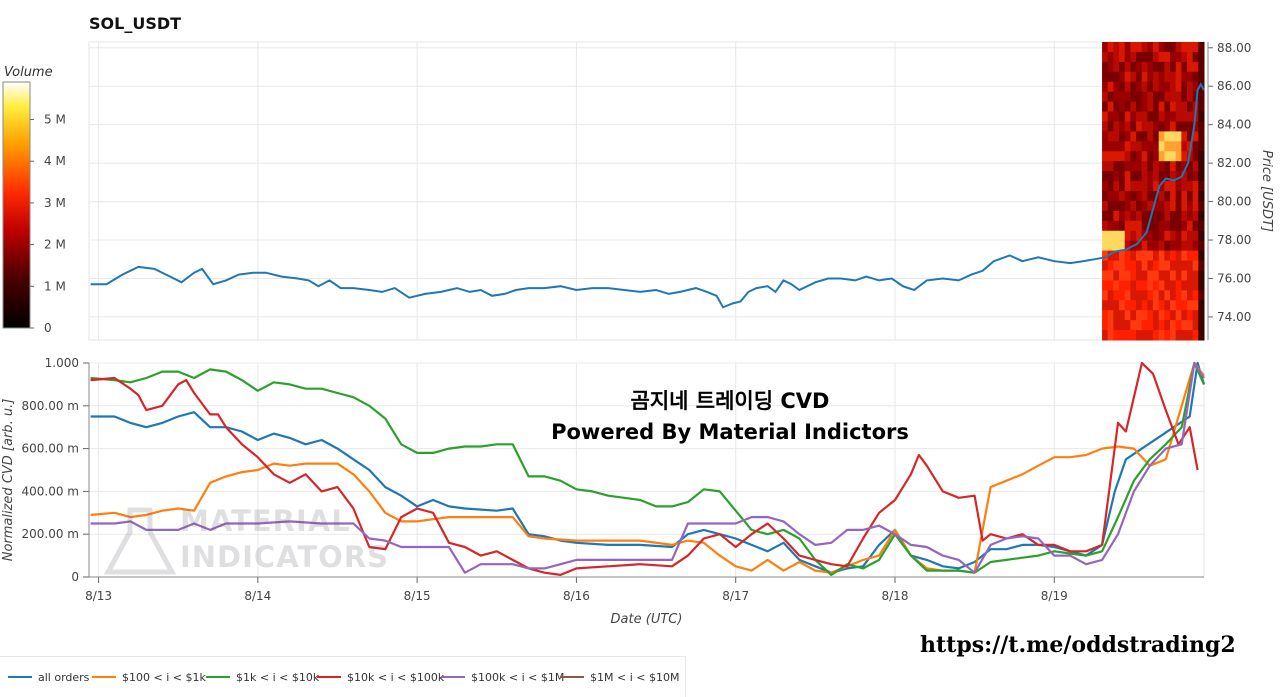  What do you see at coordinates (51, 491) in the screenshot?
I see `cvd-y-tick-label: 400.00 m` at bounding box center [51, 491].